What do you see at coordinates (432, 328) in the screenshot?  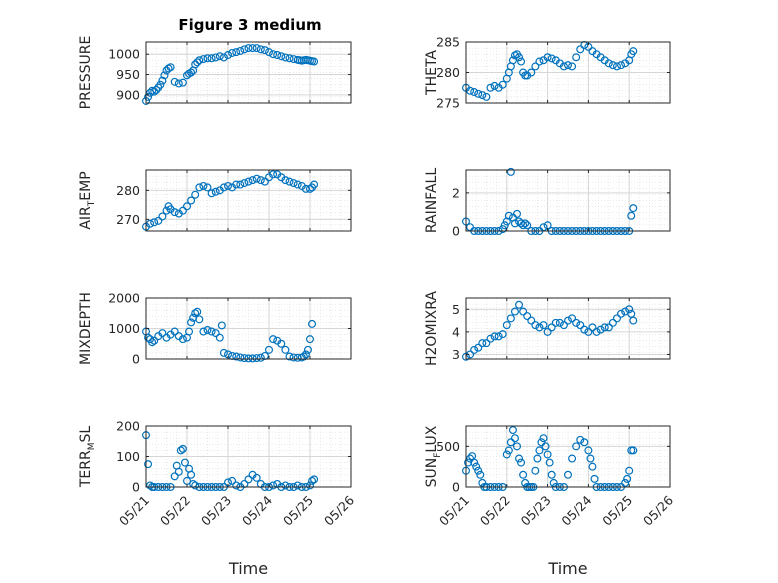 I see `y-axis-label: H2OMIXRA` at bounding box center [432, 328].